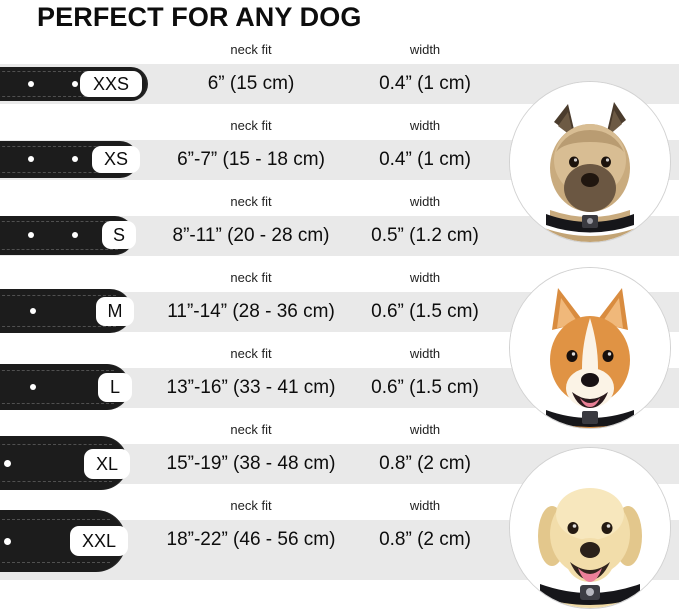  What do you see at coordinates (111, 84) in the screenshot?
I see `size-badge-xxs: XXS` at bounding box center [111, 84].